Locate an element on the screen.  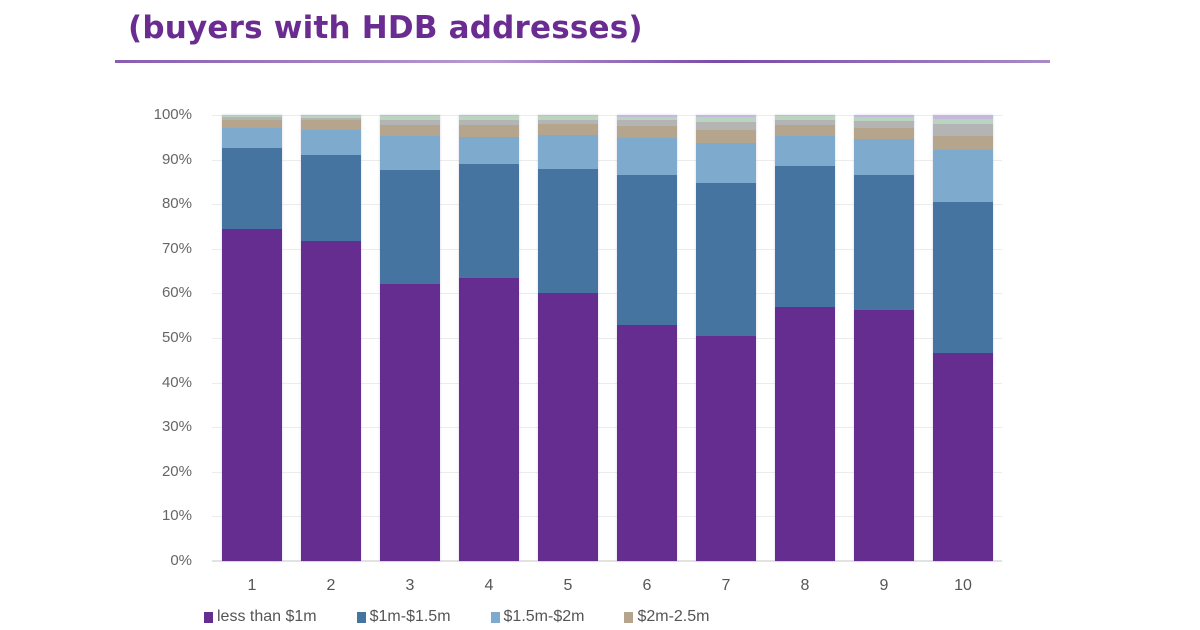
legend-label: less than $1m is located at coordinates (267, 616).